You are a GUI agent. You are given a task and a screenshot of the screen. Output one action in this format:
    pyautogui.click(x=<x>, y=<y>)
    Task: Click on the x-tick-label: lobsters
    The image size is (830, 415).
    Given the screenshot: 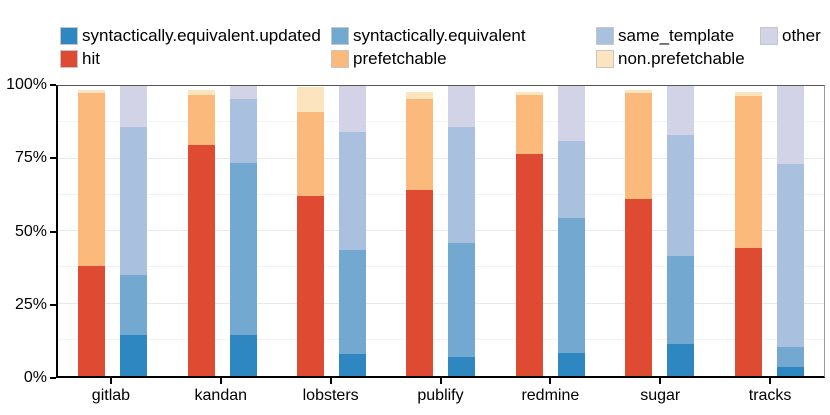 What is the action you would take?
    pyautogui.click(x=330, y=395)
    